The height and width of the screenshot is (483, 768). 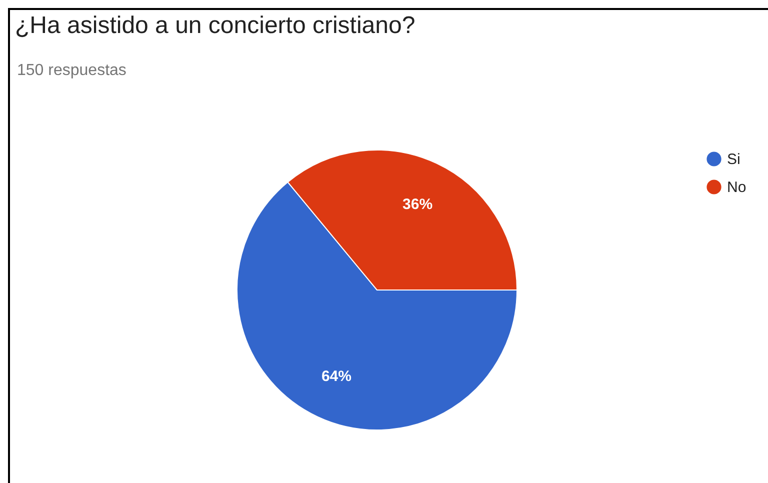 What do you see at coordinates (733, 159) in the screenshot?
I see `legend-label: Si` at bounding box center [733, 159].